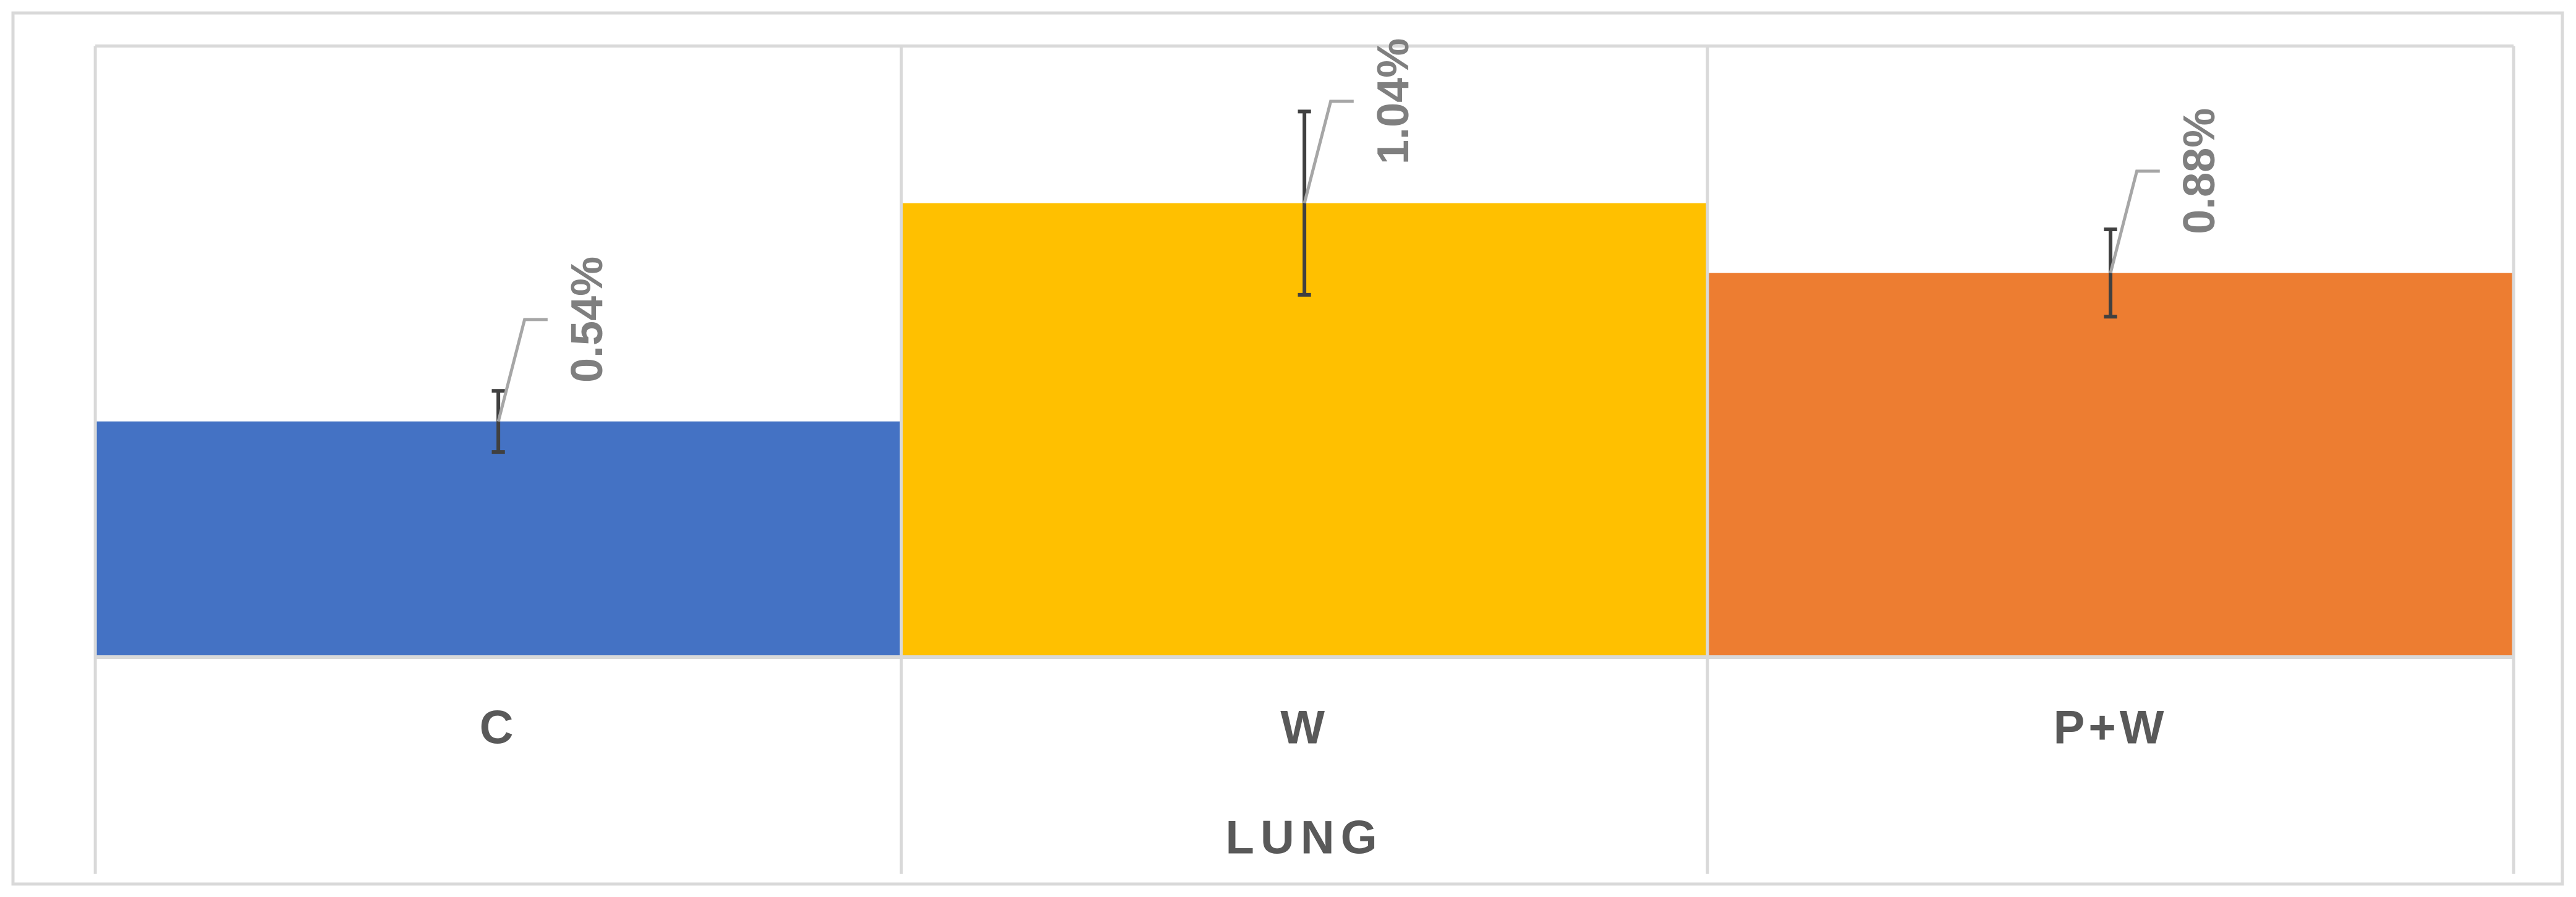 The width and height of the screenshot is (2576, 897). I want to click on x-tick-label: C, so click(498, 728).